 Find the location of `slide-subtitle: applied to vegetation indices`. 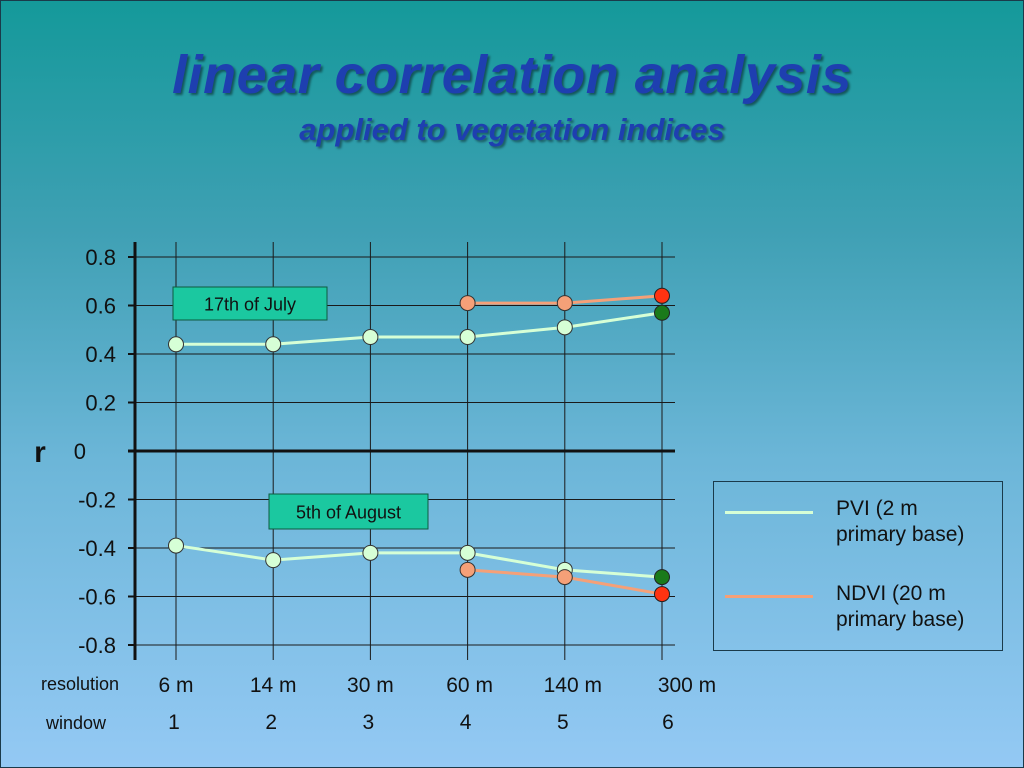

slide-subtitle: applied to vegetation indices is located at coordinates (512, 129).